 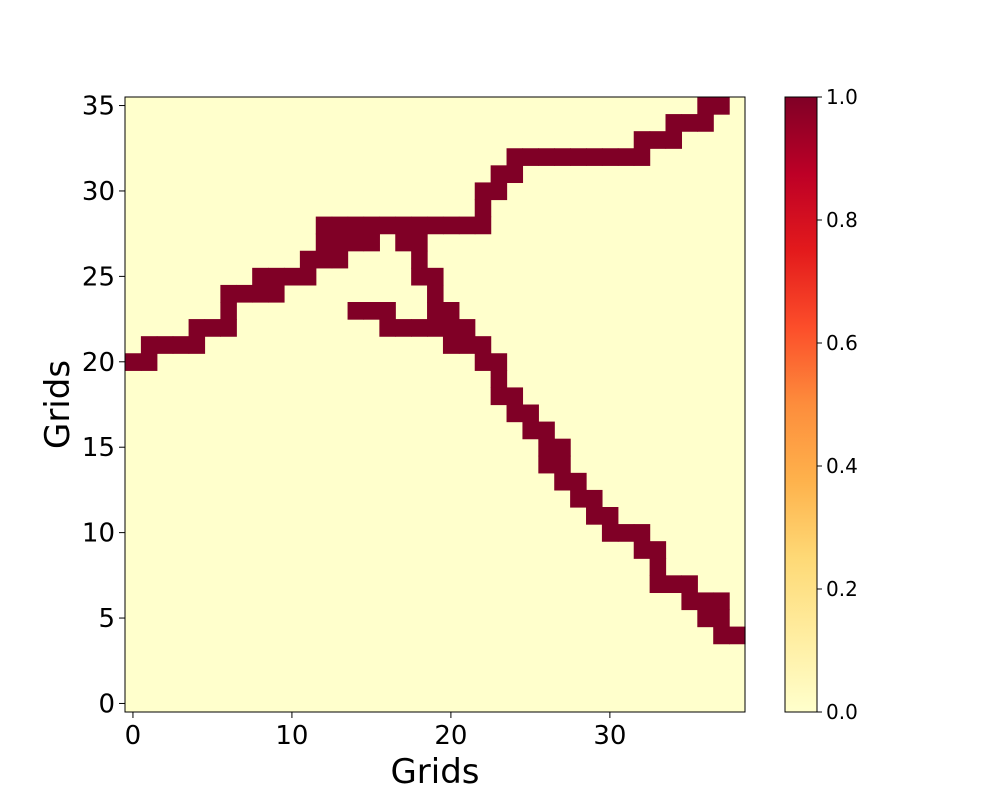 What do you see at coordinates (842, 97) in the screenshot?
I see `colorbar-tick-label: 1.0` at bounding box center [842, 97].